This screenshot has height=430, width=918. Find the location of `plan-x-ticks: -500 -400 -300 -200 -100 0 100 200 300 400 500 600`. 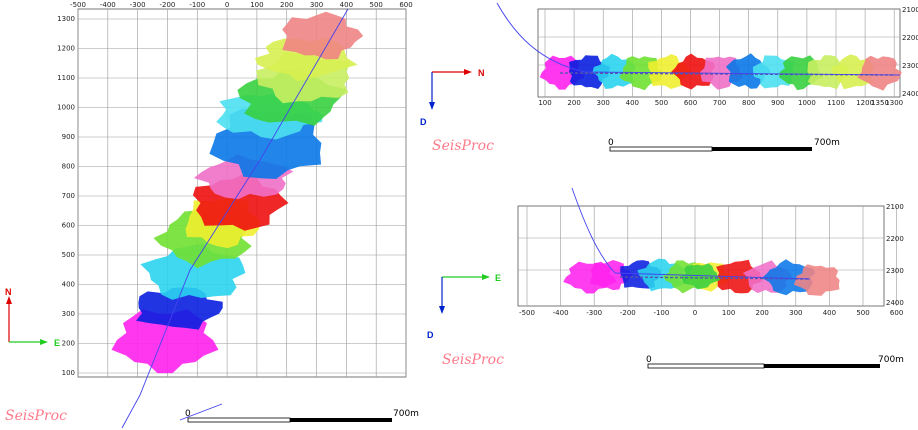

plan-x-ticks: -500 -400 -300 -200 -100 0 100 200 300 400 500 600 is located at coordinates (241, 5).